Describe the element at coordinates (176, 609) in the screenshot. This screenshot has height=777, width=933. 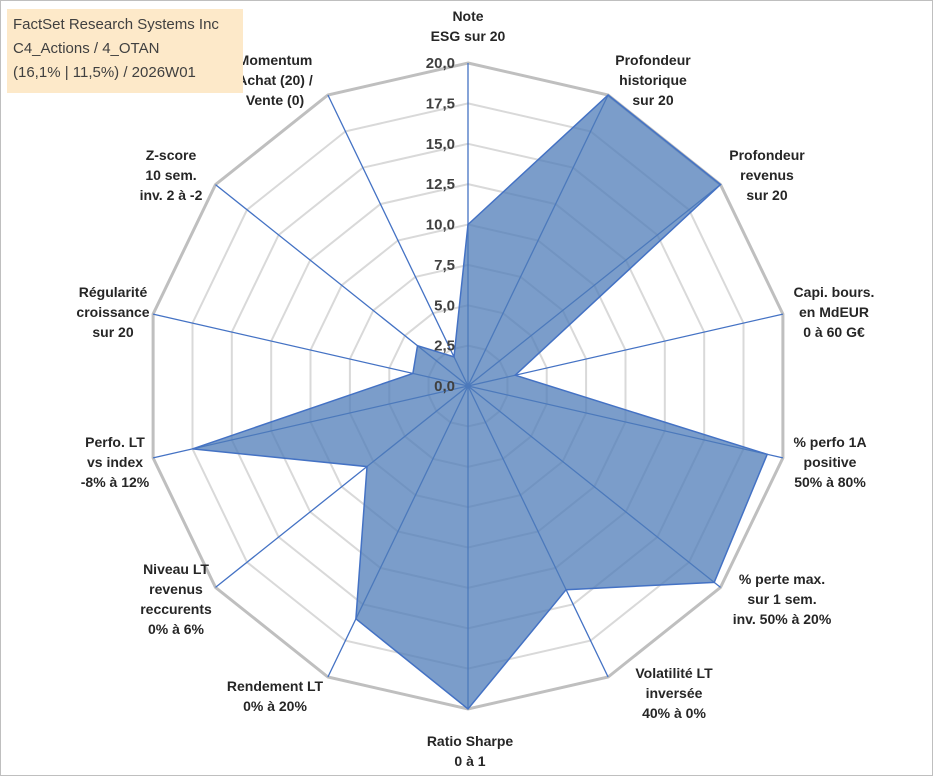
I see `axis-label-line: reccurents` at that location.